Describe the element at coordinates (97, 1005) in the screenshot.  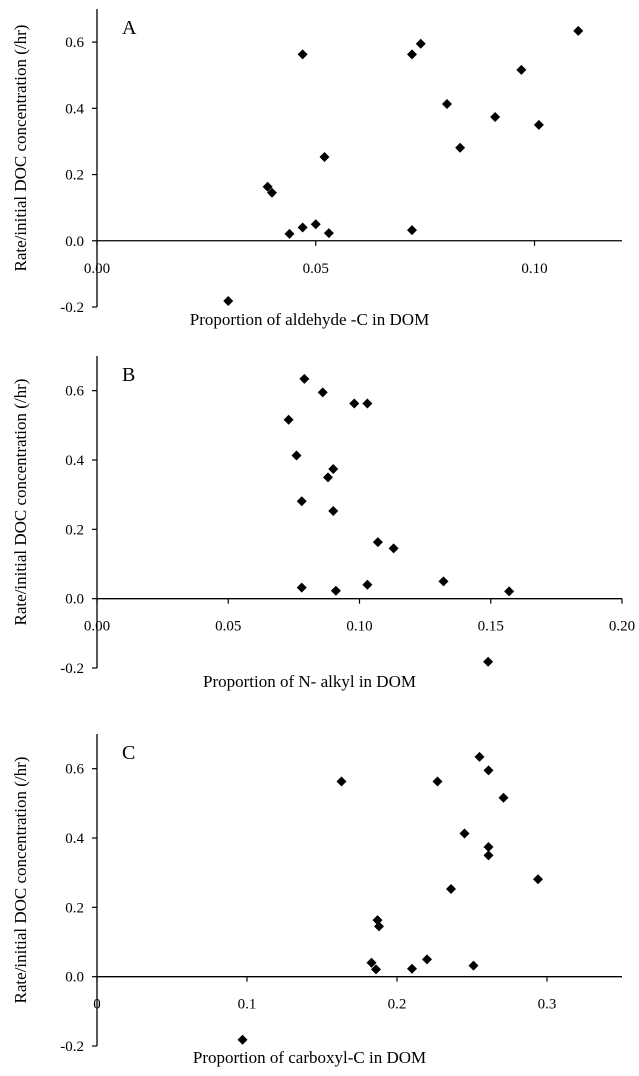
I see `x-tick-label: 0` at that location.